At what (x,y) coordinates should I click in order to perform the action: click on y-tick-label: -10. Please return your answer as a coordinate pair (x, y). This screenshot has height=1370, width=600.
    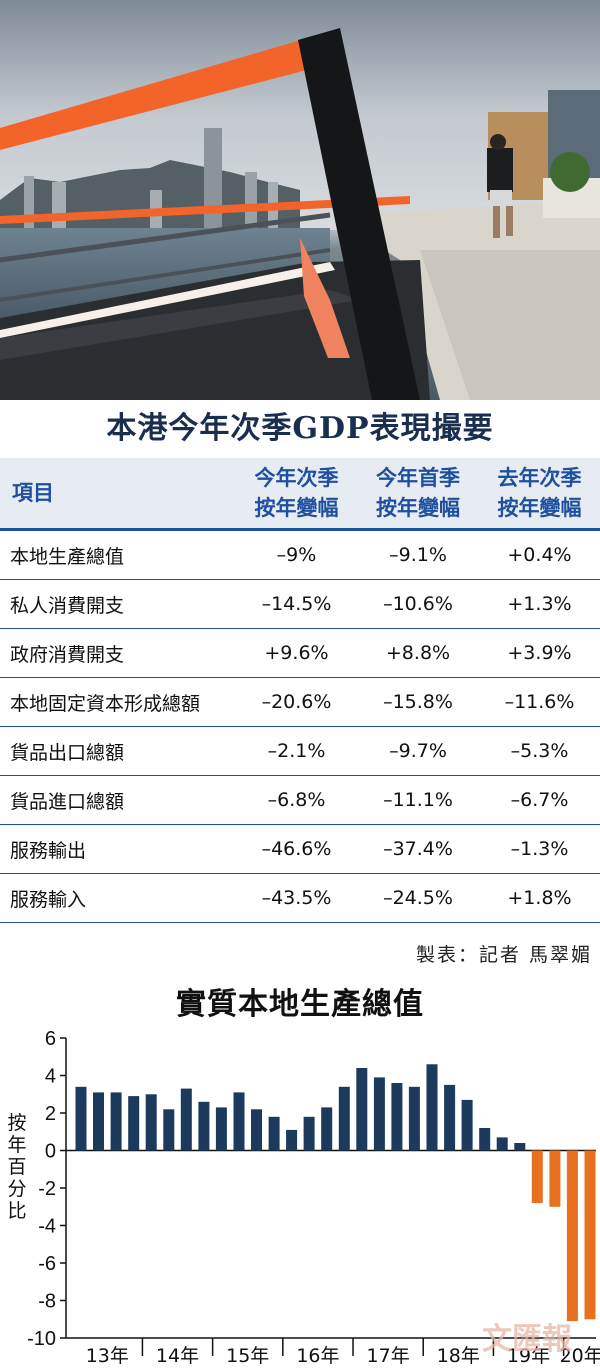
    Looking at the image, I should click on (41, 1339).